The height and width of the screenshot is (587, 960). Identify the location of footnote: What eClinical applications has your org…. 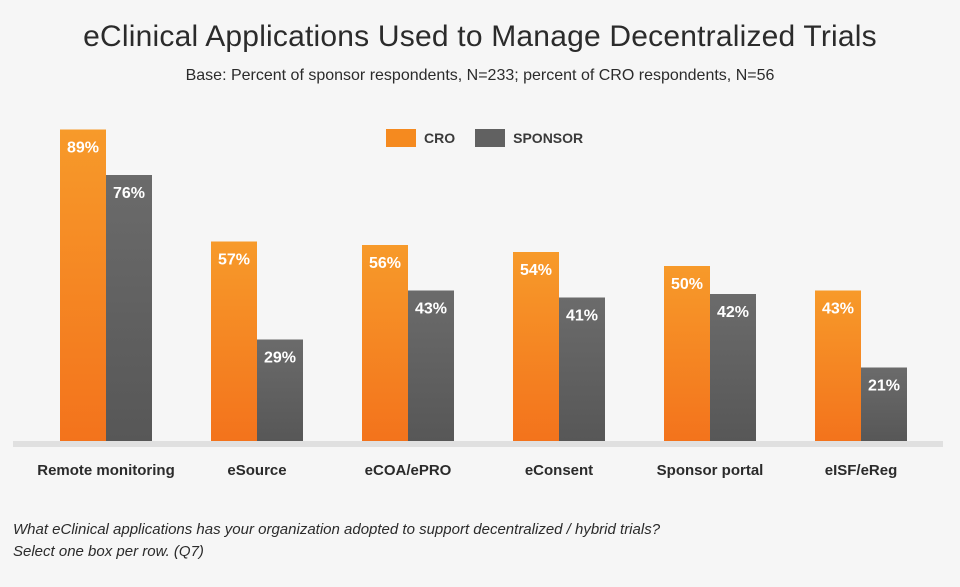
(336, 541).